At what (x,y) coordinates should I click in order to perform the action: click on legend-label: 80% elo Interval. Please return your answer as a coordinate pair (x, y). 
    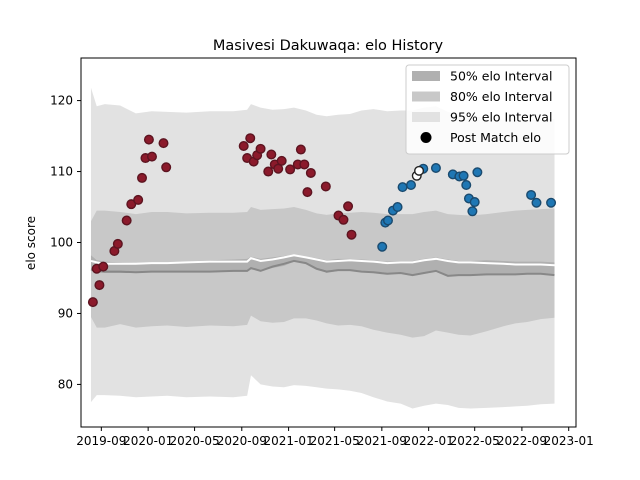
    Looking at the image, I should click on (501, 96).